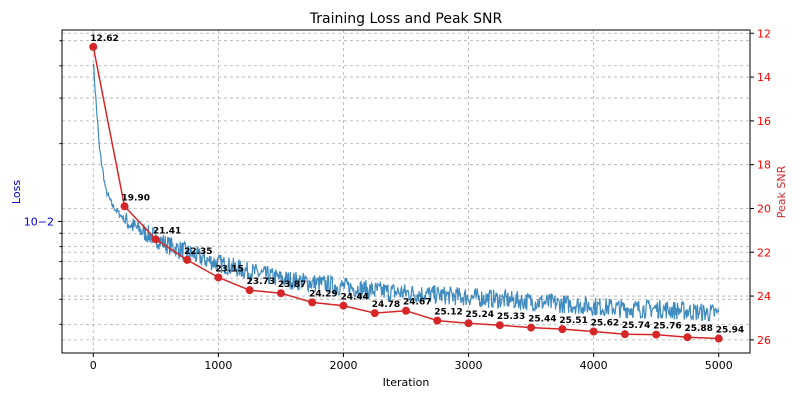 The image size is (800, 400). I want to click on snr-data-label: 24.44, so click(354, 298).